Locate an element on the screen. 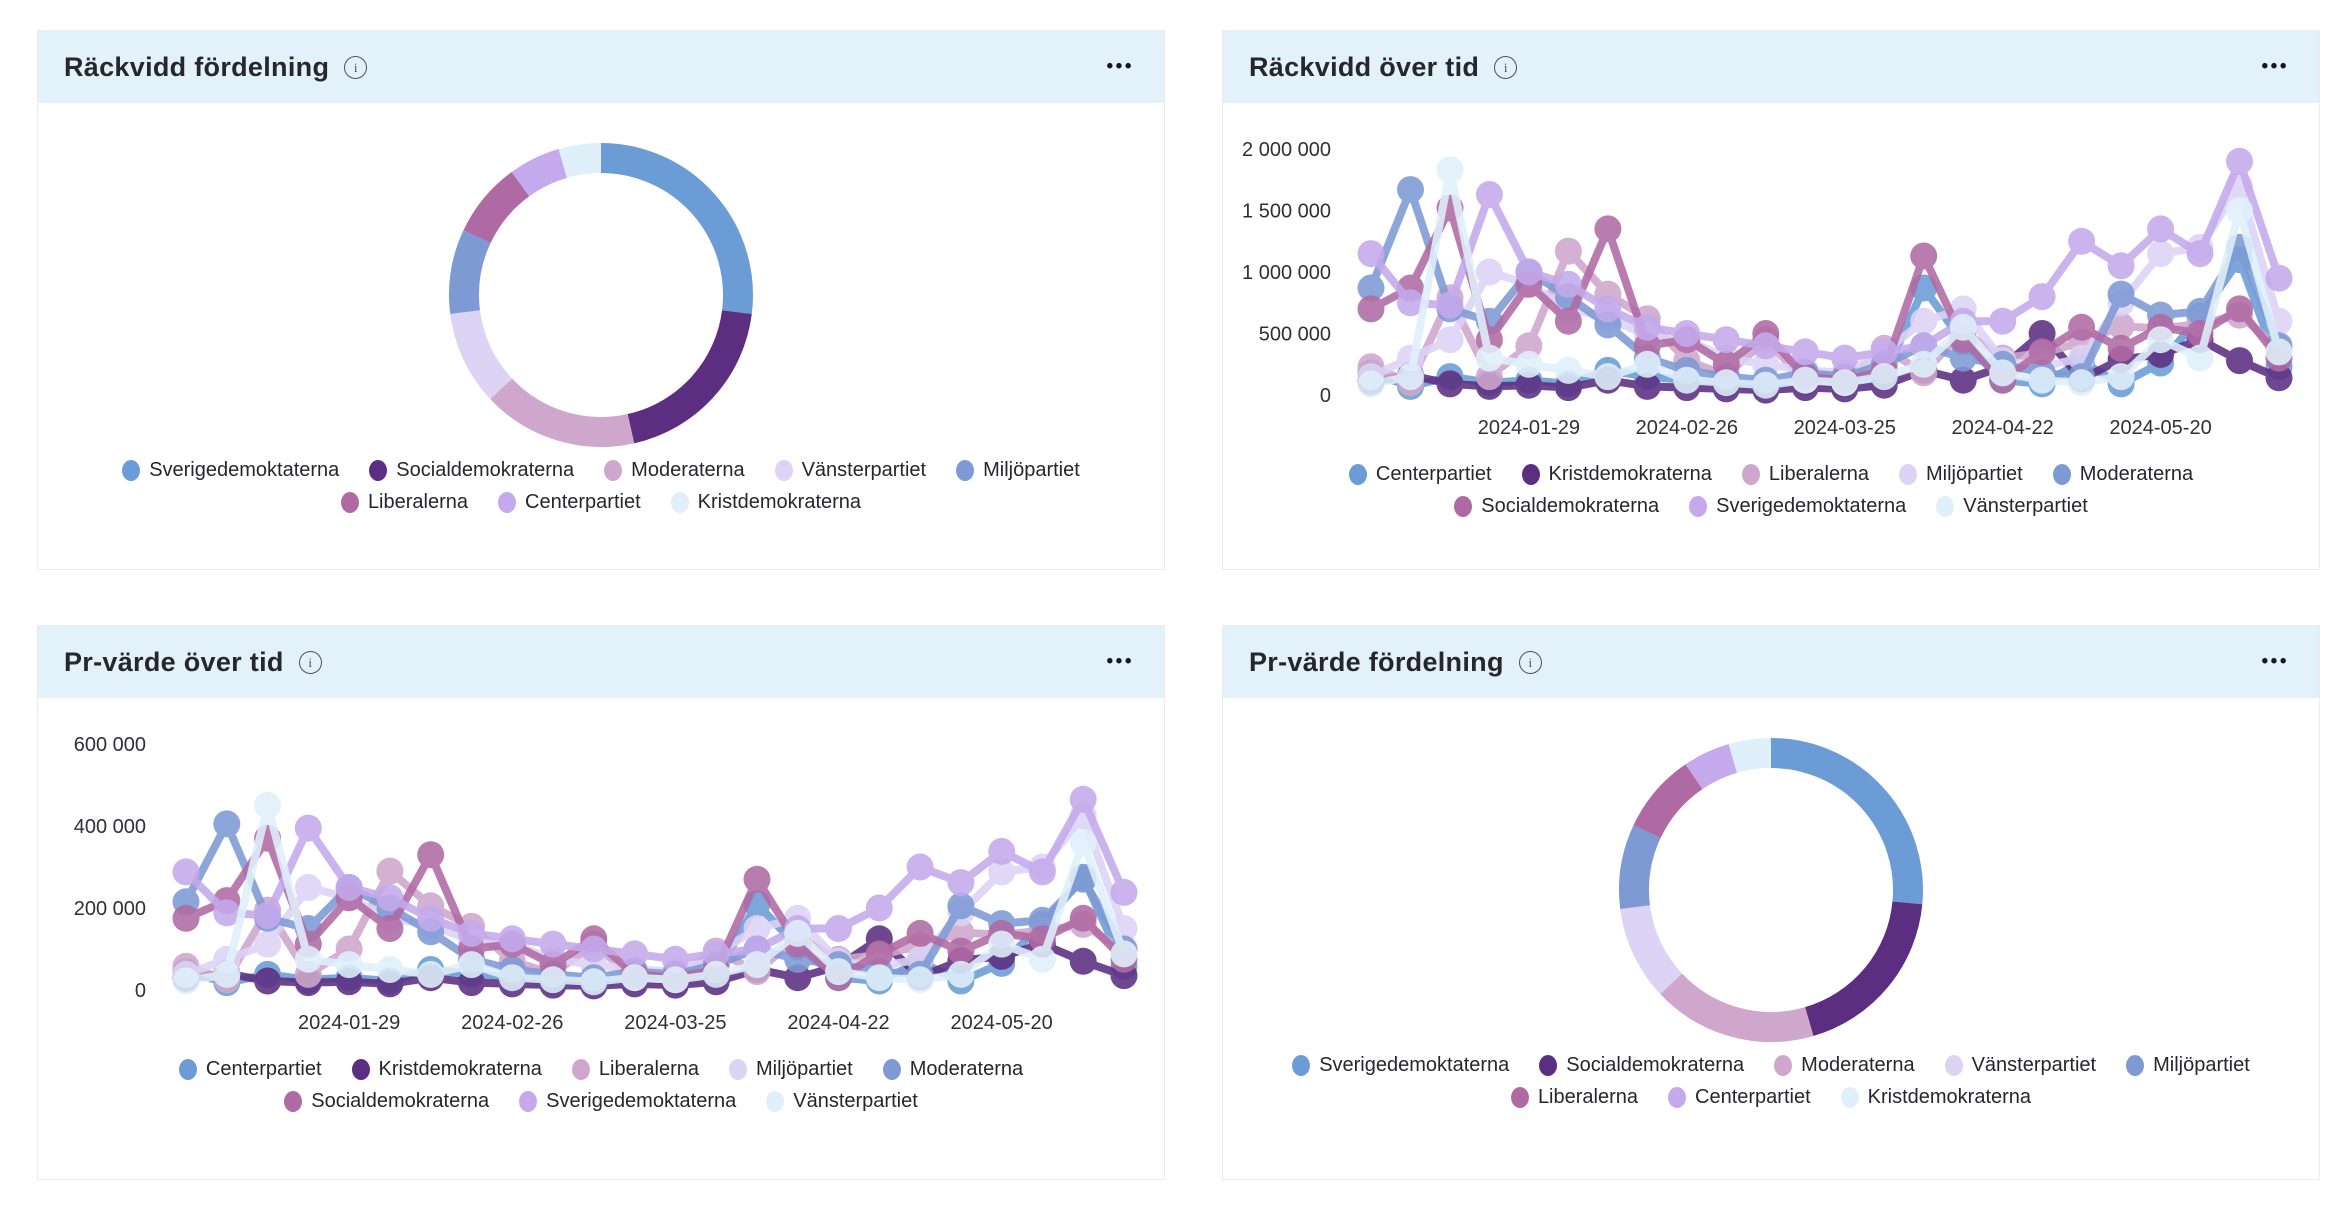 The width and height of the screenshot is (2344, 1206). legend-item: Moderaterna is located at coordinates (2122, 474).